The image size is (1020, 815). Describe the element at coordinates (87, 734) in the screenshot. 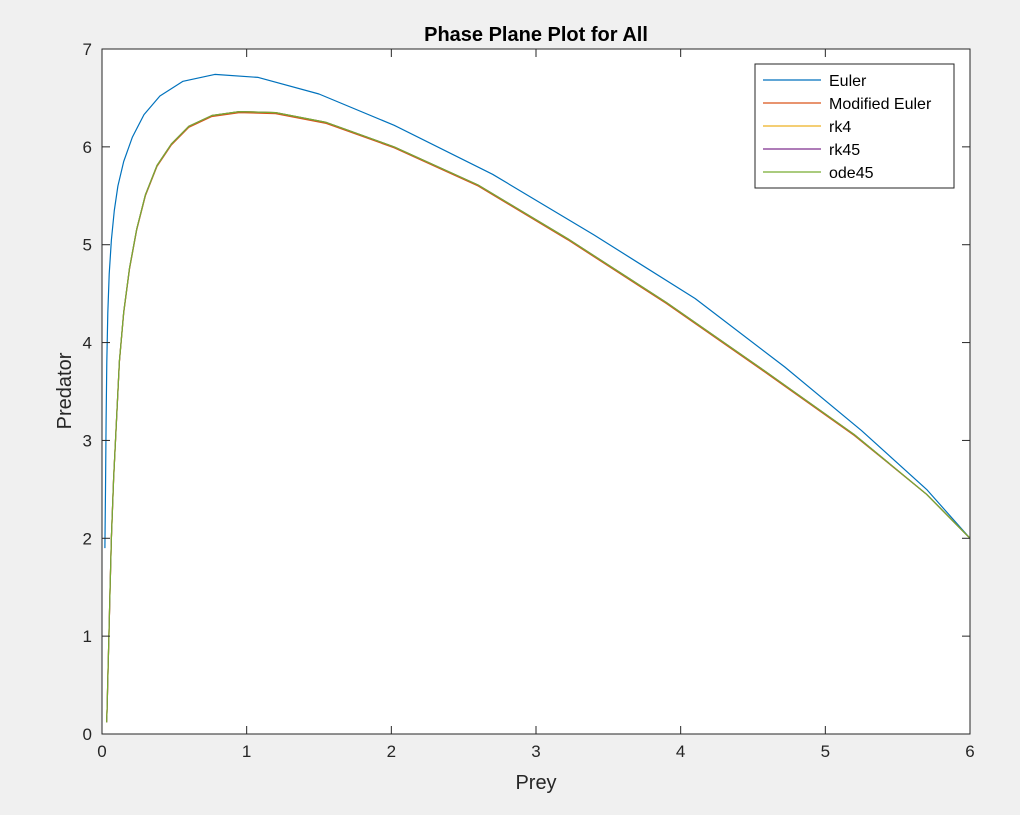

I see `y-tick-label: 0` at that location.